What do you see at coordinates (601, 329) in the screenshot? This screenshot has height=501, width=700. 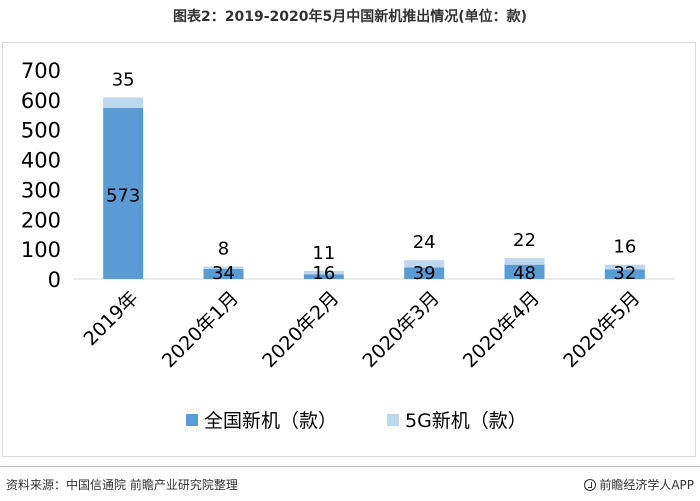 I see `x-tick-label: 2020年5月` at bounding box center [601, 329].